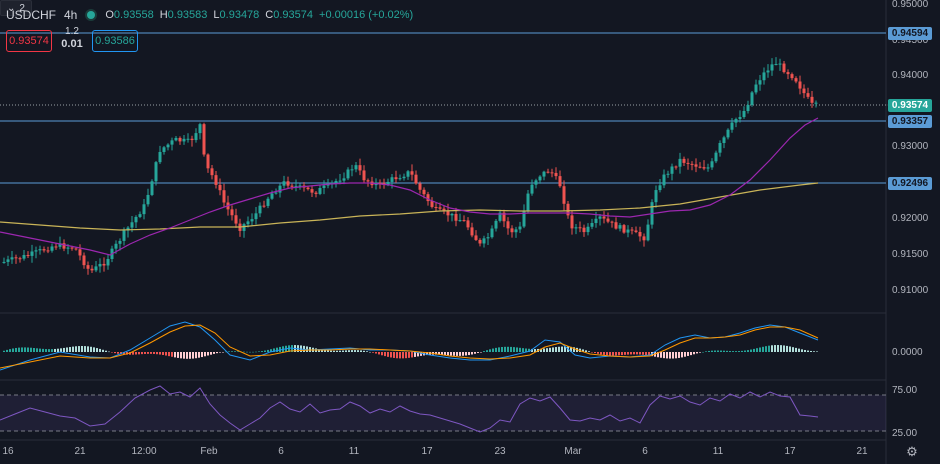 This screenshot has height=464, width=940. What do you see at coordinates (910, 105) in the screenshot?
I see `price-tag-current: 0.93574` at bounding box center [910, 105].